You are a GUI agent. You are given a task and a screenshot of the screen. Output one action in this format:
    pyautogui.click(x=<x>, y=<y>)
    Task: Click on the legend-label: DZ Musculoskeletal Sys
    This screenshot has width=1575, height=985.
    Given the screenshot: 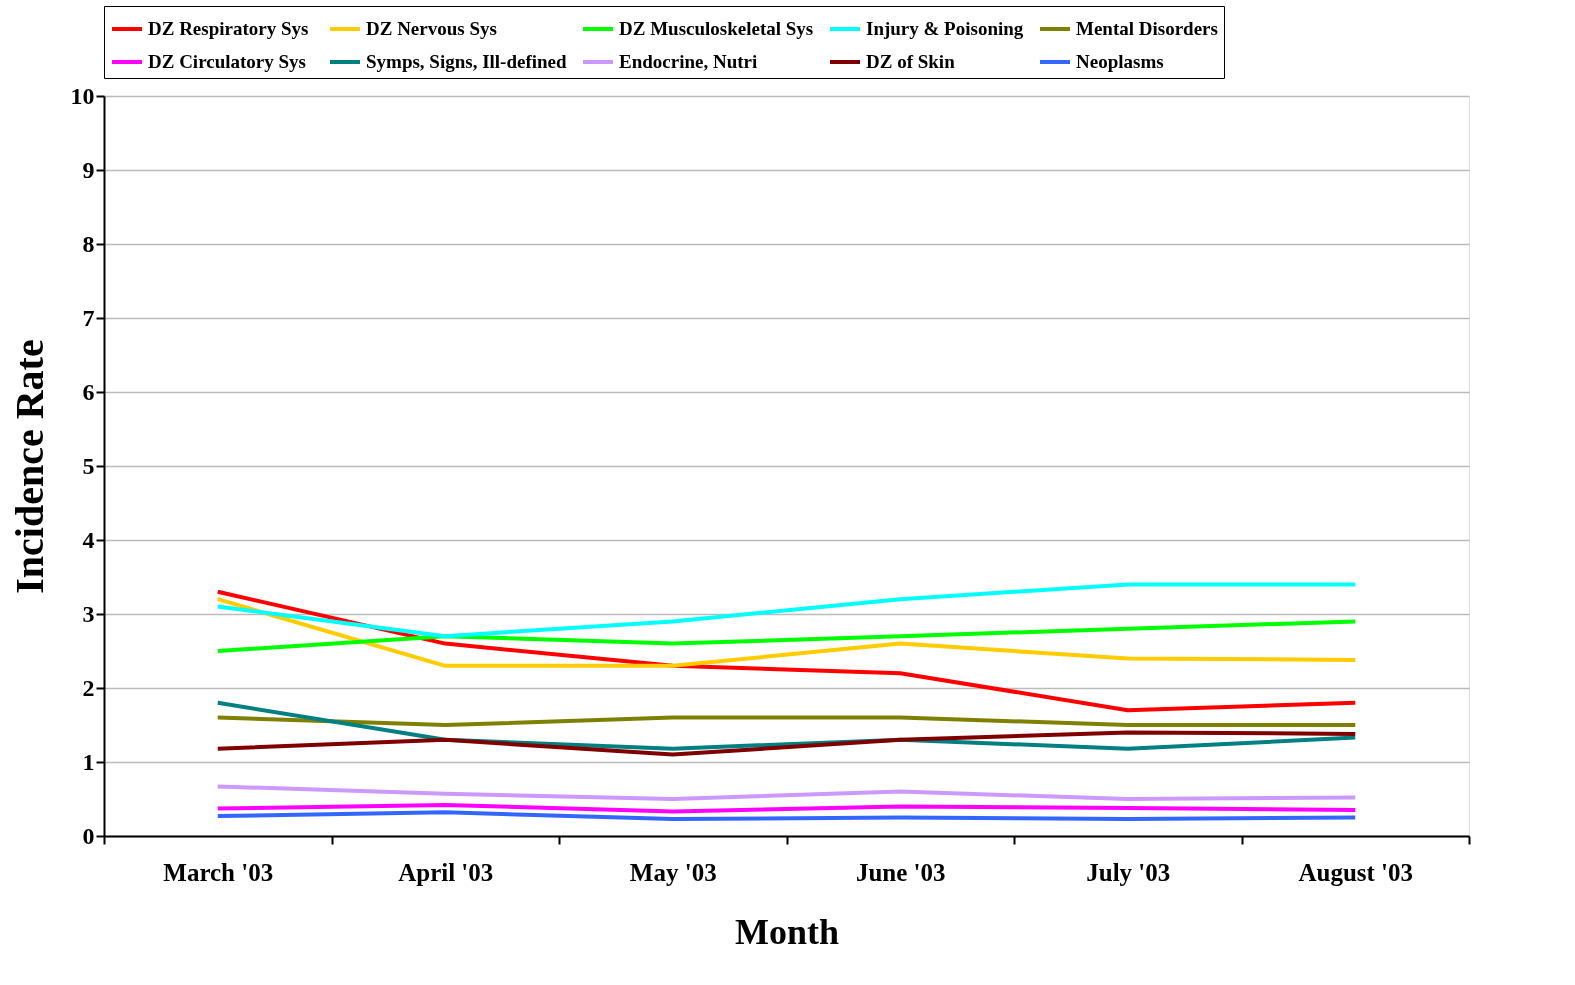 What is the action you would take?
    pyautogui.click(x=716, y=28)
    